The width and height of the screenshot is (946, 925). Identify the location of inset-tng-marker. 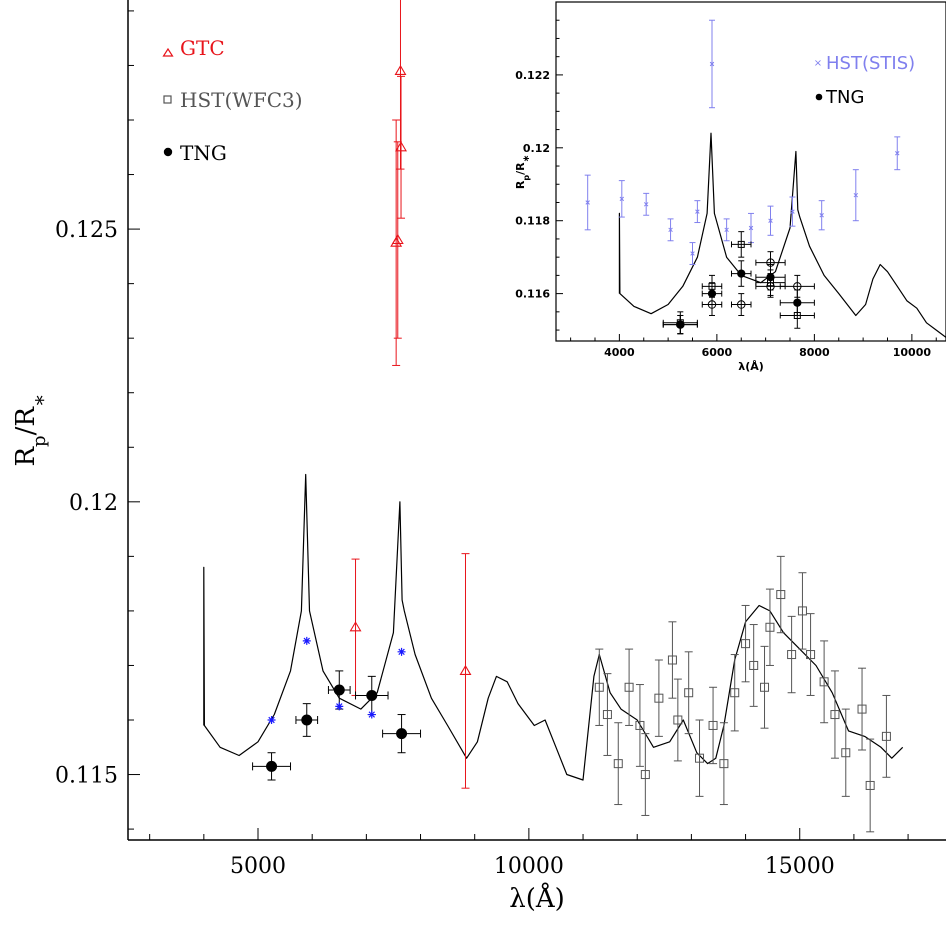
(741, 273).